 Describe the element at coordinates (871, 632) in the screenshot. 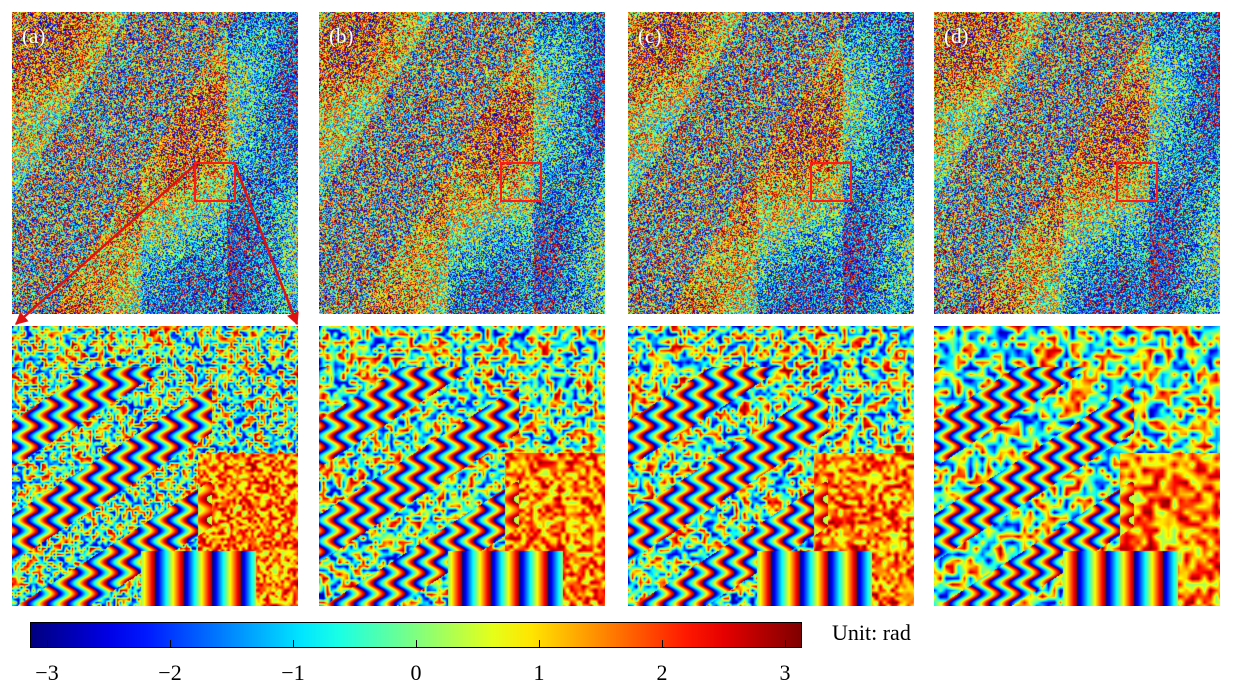

I see `colorbar-unit-label: Unit: rad` at that location.